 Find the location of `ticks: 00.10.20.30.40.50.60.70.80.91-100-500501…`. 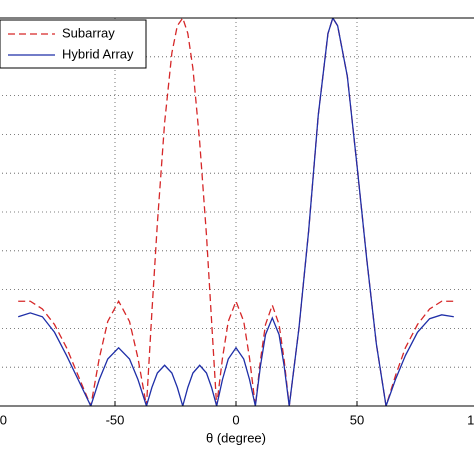

ticks: 00.10.20.30.40.50.60.70.80.91-100-500501… is located at coordinates (237, 414).